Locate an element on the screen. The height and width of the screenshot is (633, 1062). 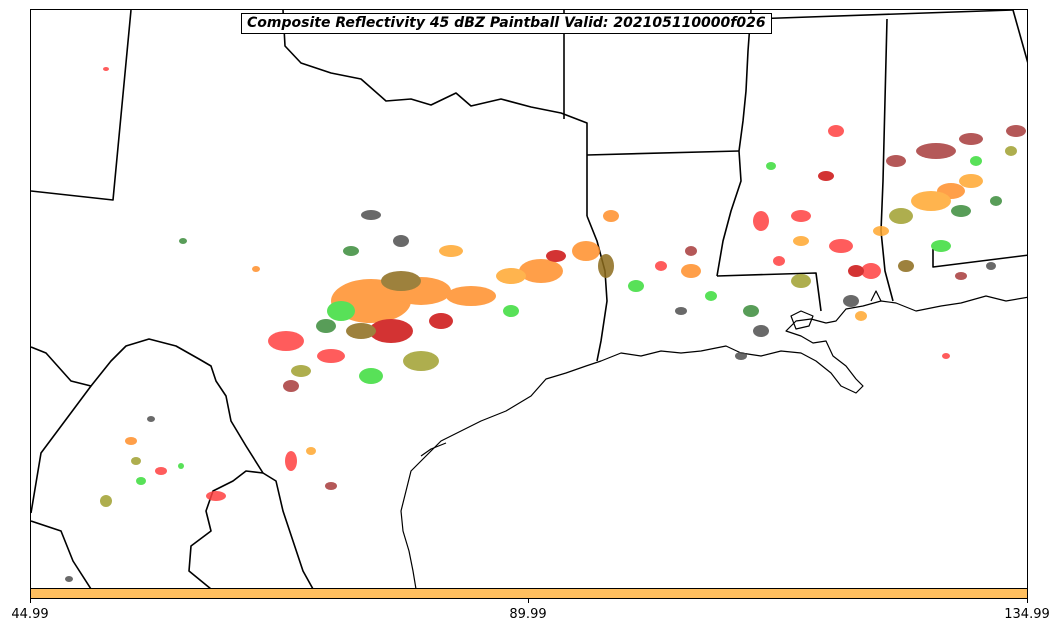
al-ga-border is located at coordinates (1019, 36).